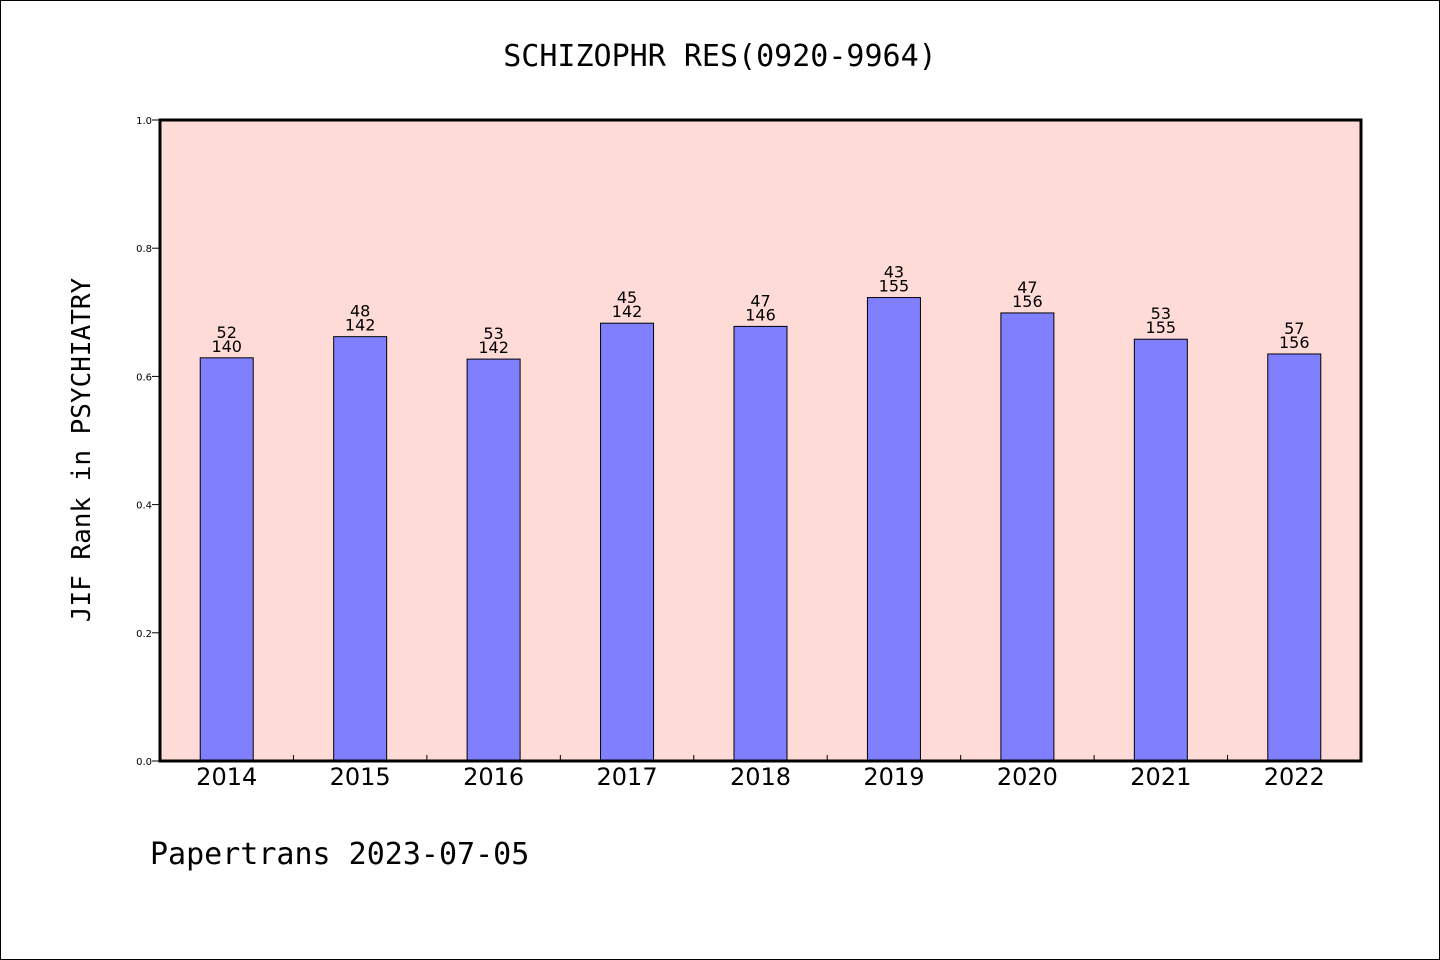 The width and height of the screenshot is (1440, 960). What do you see at coordinates (226, 777) in the screenshot?
I see `x-tick-label: 2014` at bounding box center [226, 777].